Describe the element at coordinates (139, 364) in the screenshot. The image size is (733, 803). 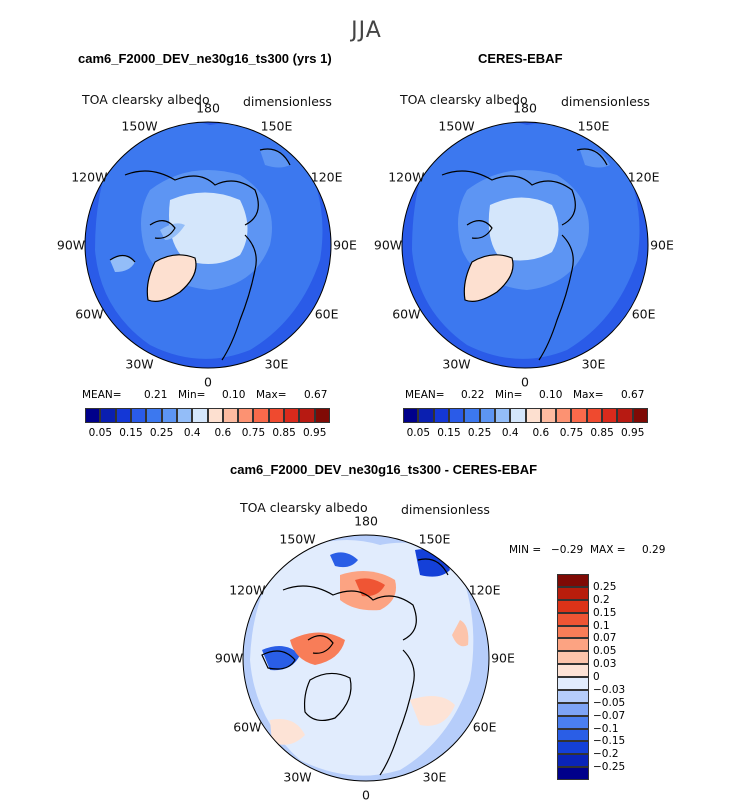
I see `map-1-lon-label: 30W` at that location.